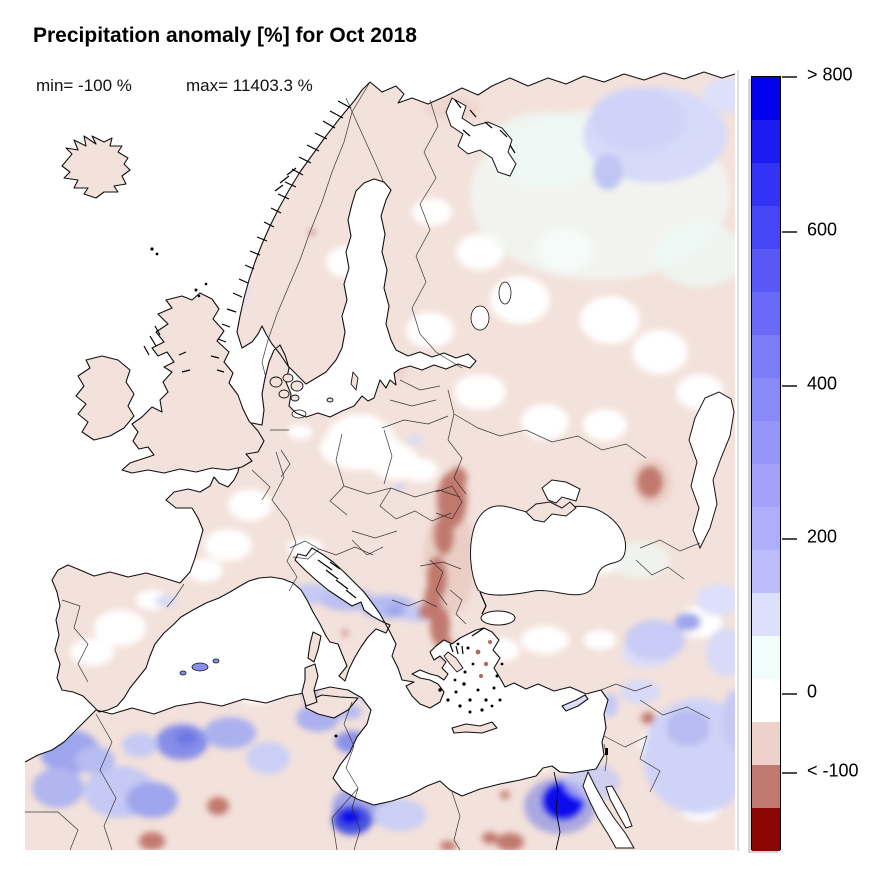 This screenshot has width=875, height=875. What do you see at coordinates (551, 512) in the screenshot?
I see `crimea` at bounding box center [551, 512].